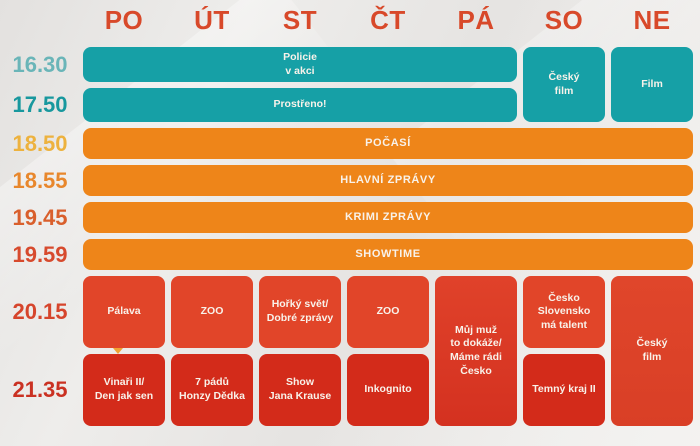  I want to click on time-label-2135: 21.35, so click(40, 389).